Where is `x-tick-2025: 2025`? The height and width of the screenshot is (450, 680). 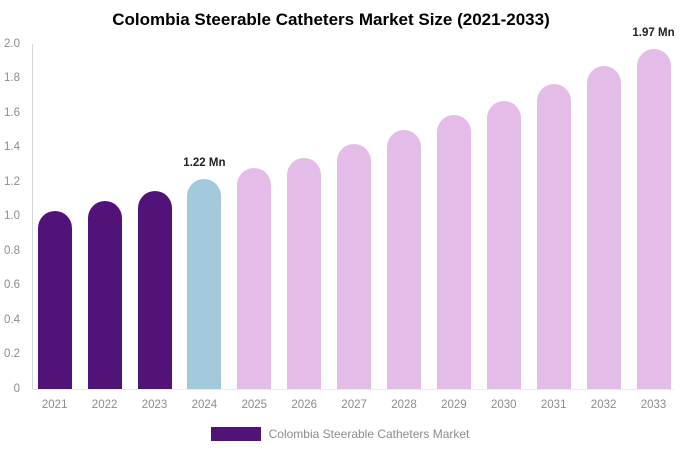 x-tick-2025: 2025 is located at coordinates (254, 405).